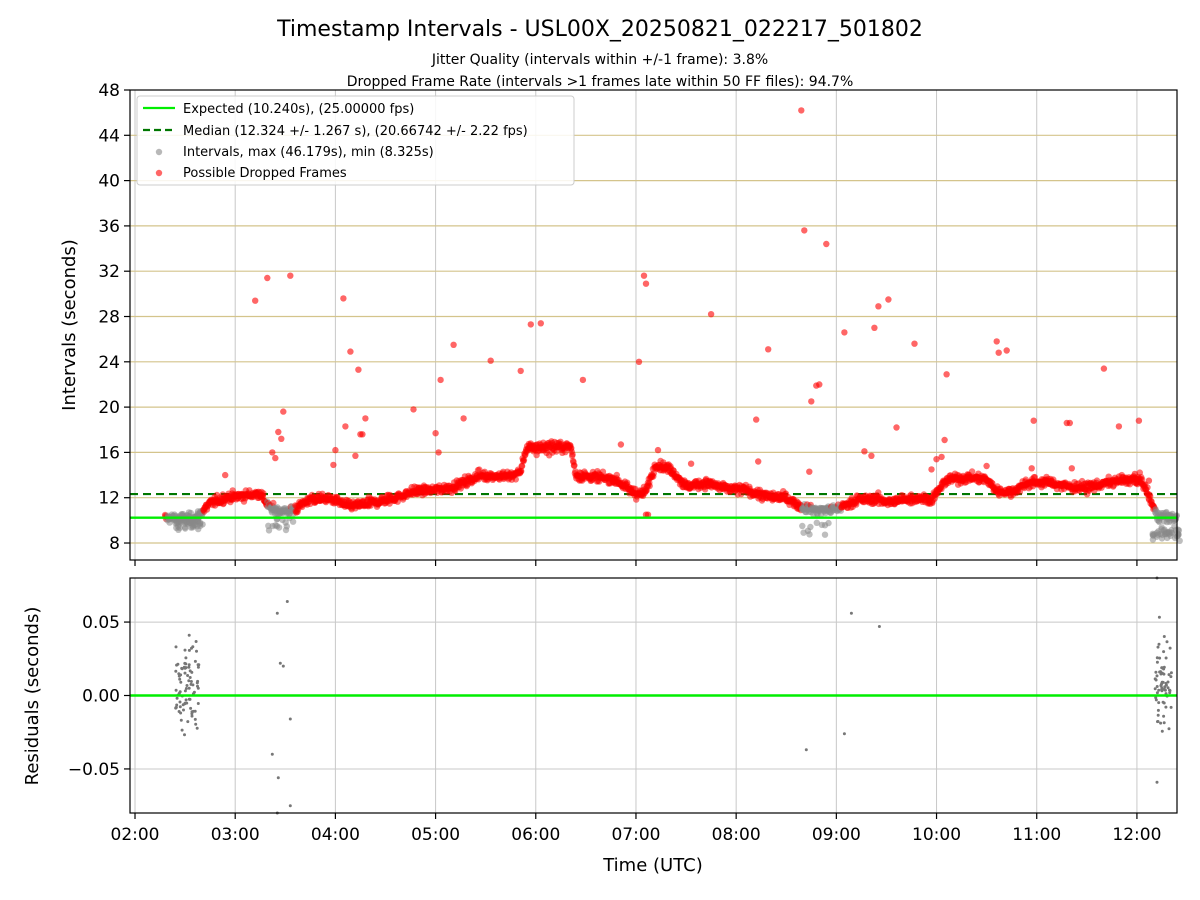 The height and width of the screenshot is (900, 1200). Describe the element at coordinates (435, 835) in the screenshot. I see `x-tick-label: 05:00` at that location.